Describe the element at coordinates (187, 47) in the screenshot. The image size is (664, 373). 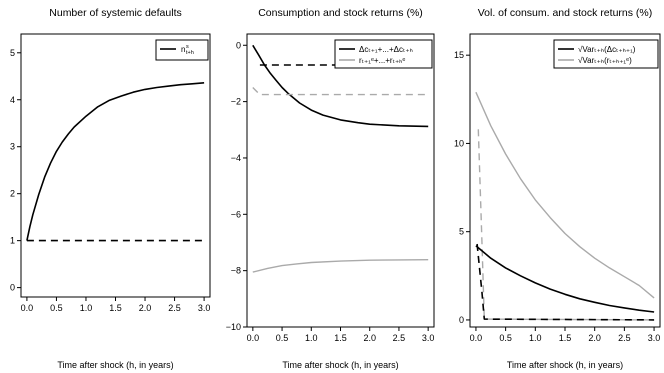
I see `legend-label-sup: s` at that location.